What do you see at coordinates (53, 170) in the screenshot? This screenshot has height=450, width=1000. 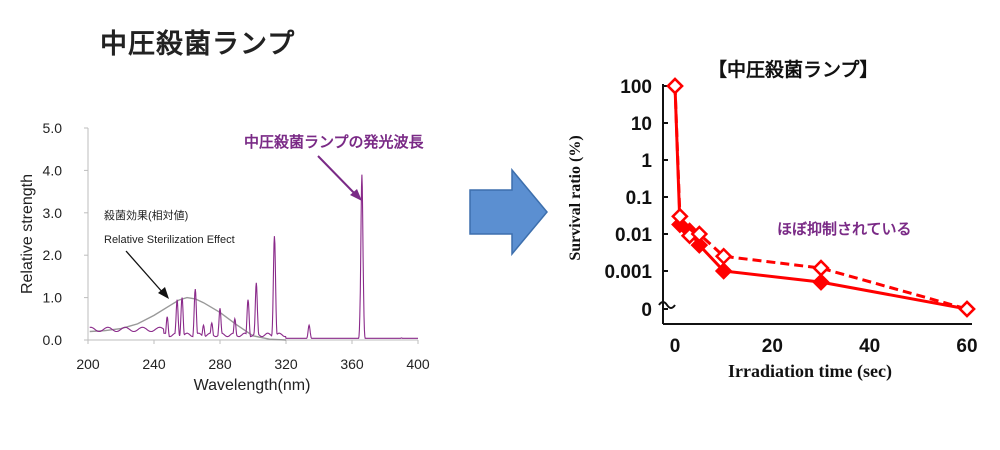 I see `spectrum-y-tick-label: 4.0` at bounding box center [53, 170].